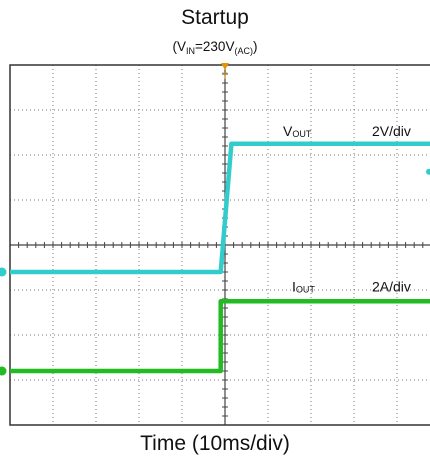 This screenshot has width=430, height=464. I want to click on subtitle-mid: =230V, so click(215, 46).